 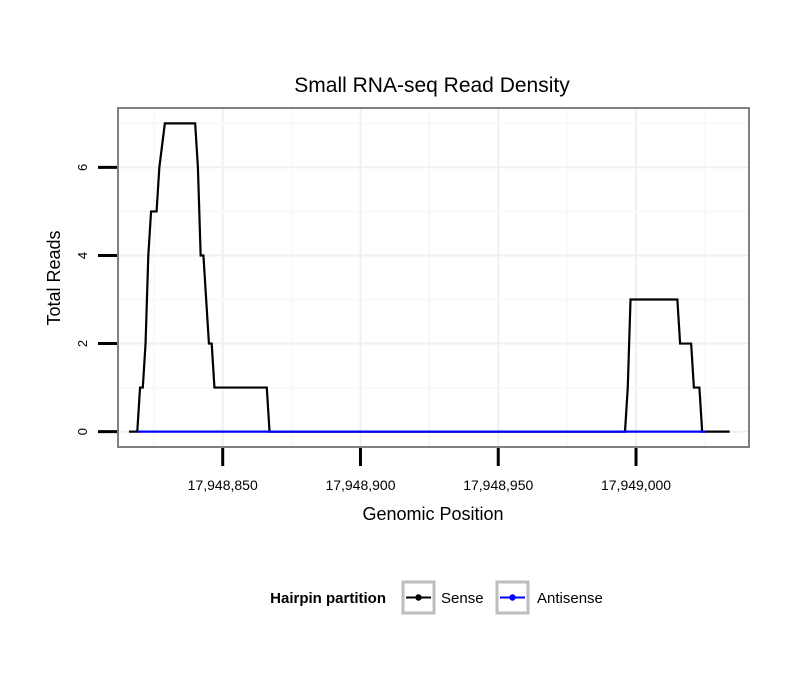 What do you see at coordinates (328, 598) in the screenshot?
I see `legend-title: Hairpin partition` at bounding box center [328, 598].